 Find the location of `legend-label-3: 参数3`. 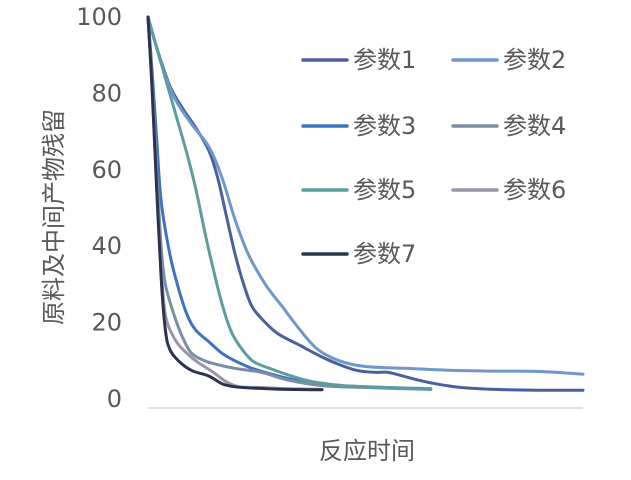

legend-label-3: 参数3 is located at coordinates (384, 126).